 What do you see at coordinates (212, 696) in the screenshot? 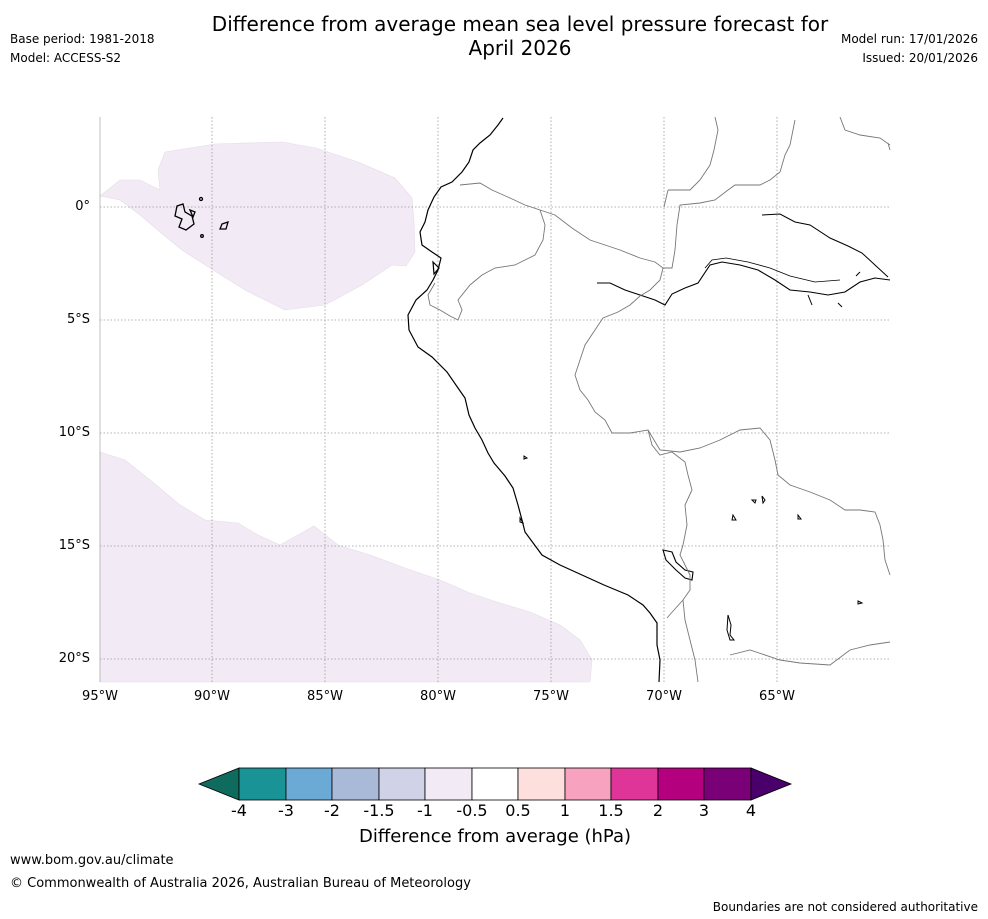
I see `lon-label-90w: 90°W` at bounding box center [212, 696].